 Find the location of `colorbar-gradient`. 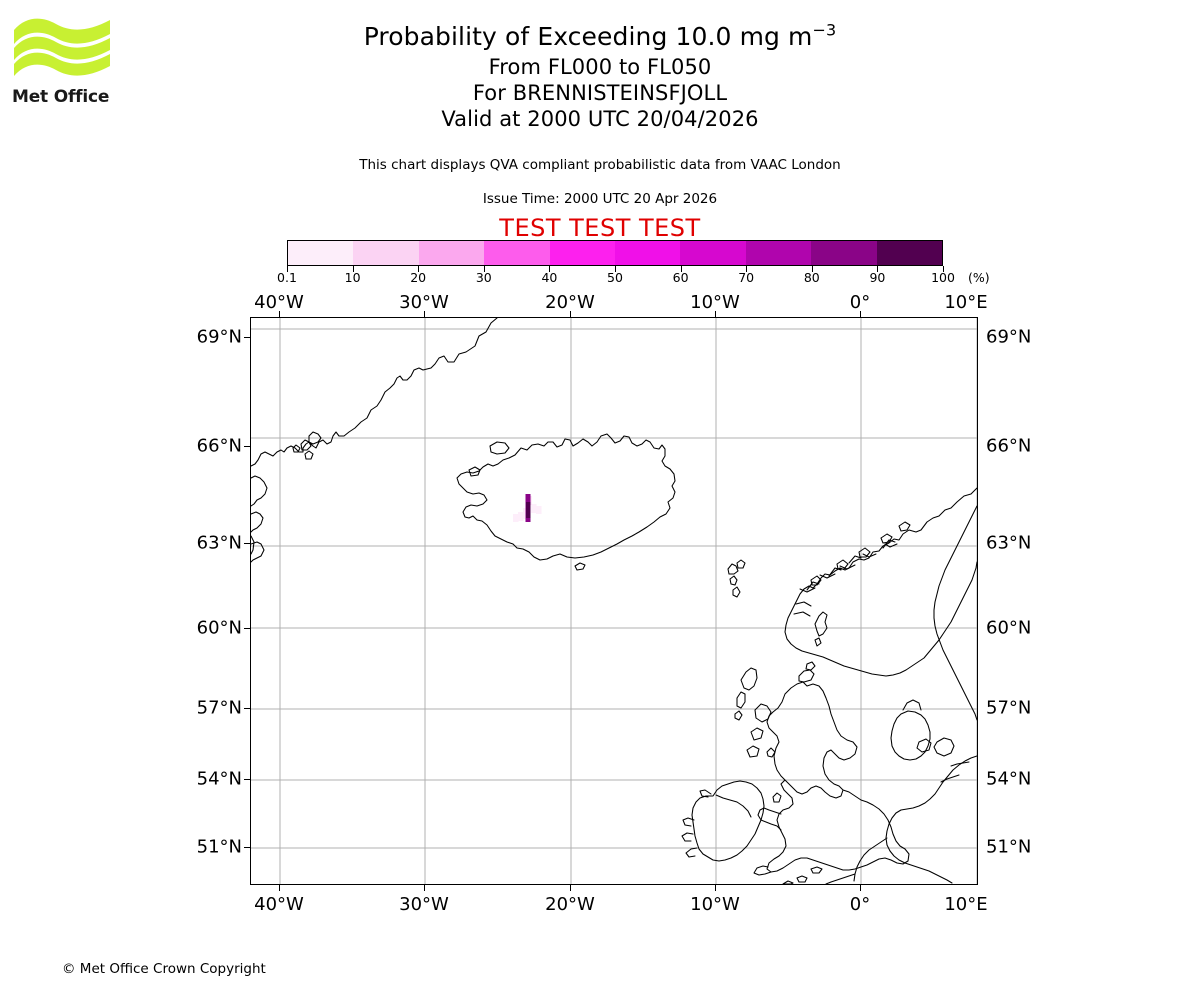

colorbar-gradient is located at coordinates (615, 253).